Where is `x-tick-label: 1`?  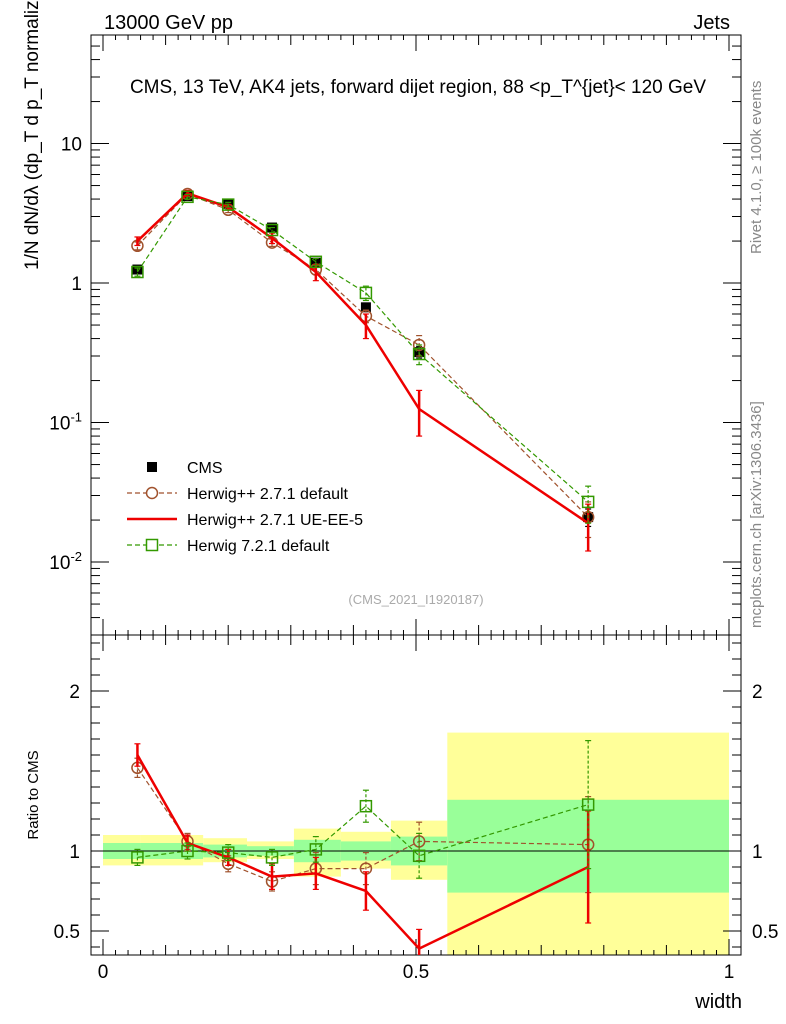
x-tick-label: 1 is located at coordinates (729, 972).